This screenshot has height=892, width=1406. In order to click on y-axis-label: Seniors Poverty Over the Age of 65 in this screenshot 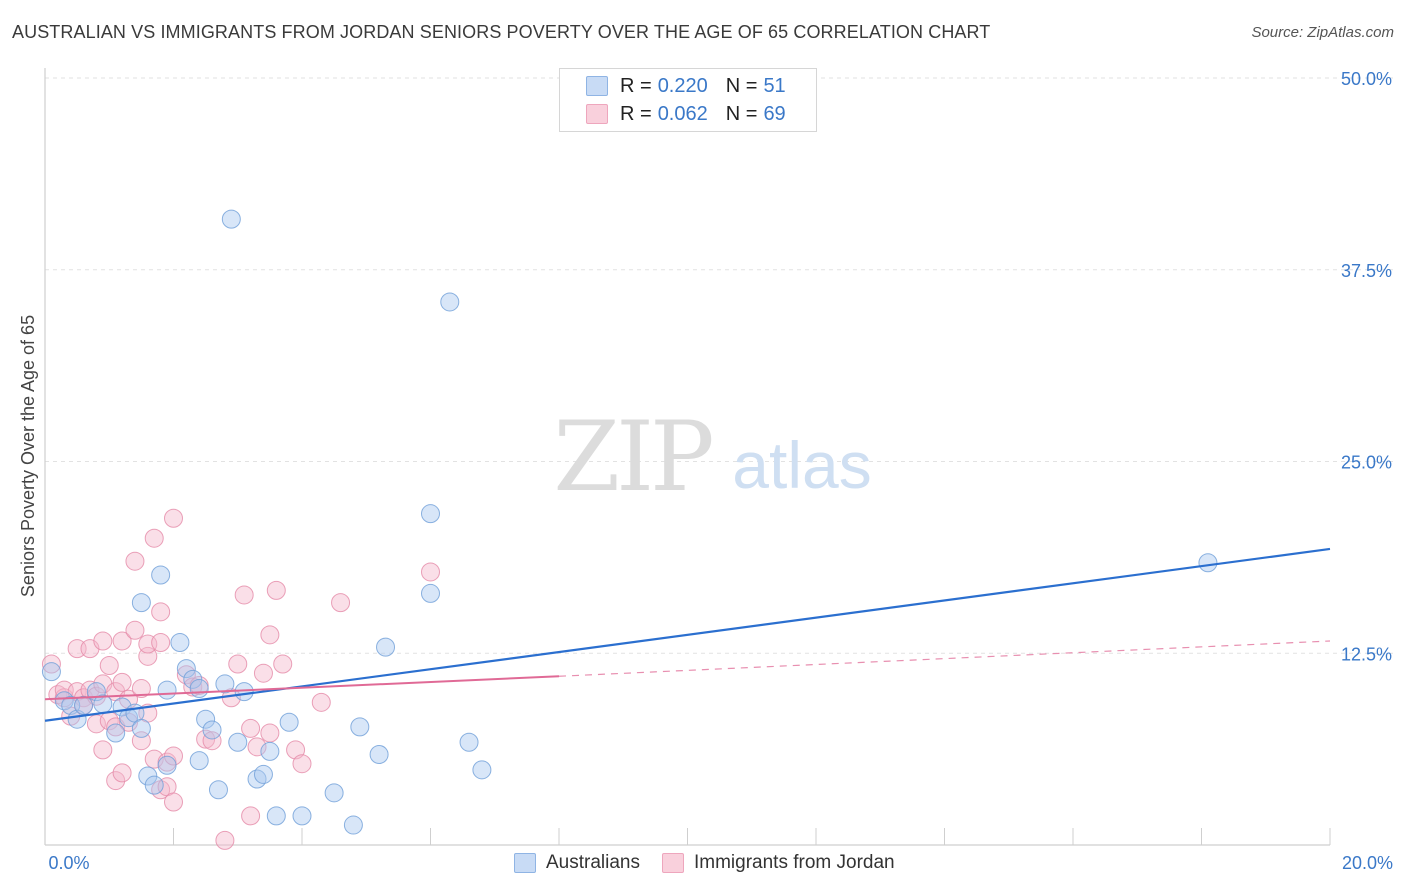, I will do `click(28, 456)`.